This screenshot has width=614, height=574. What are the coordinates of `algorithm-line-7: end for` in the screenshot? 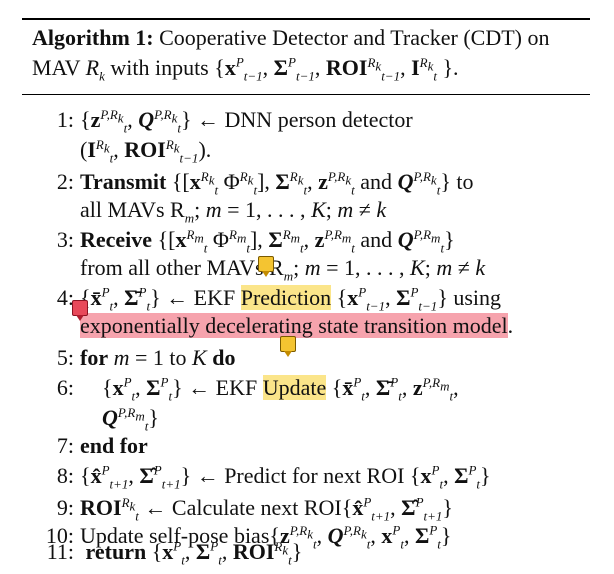 It's located at (114, 445).